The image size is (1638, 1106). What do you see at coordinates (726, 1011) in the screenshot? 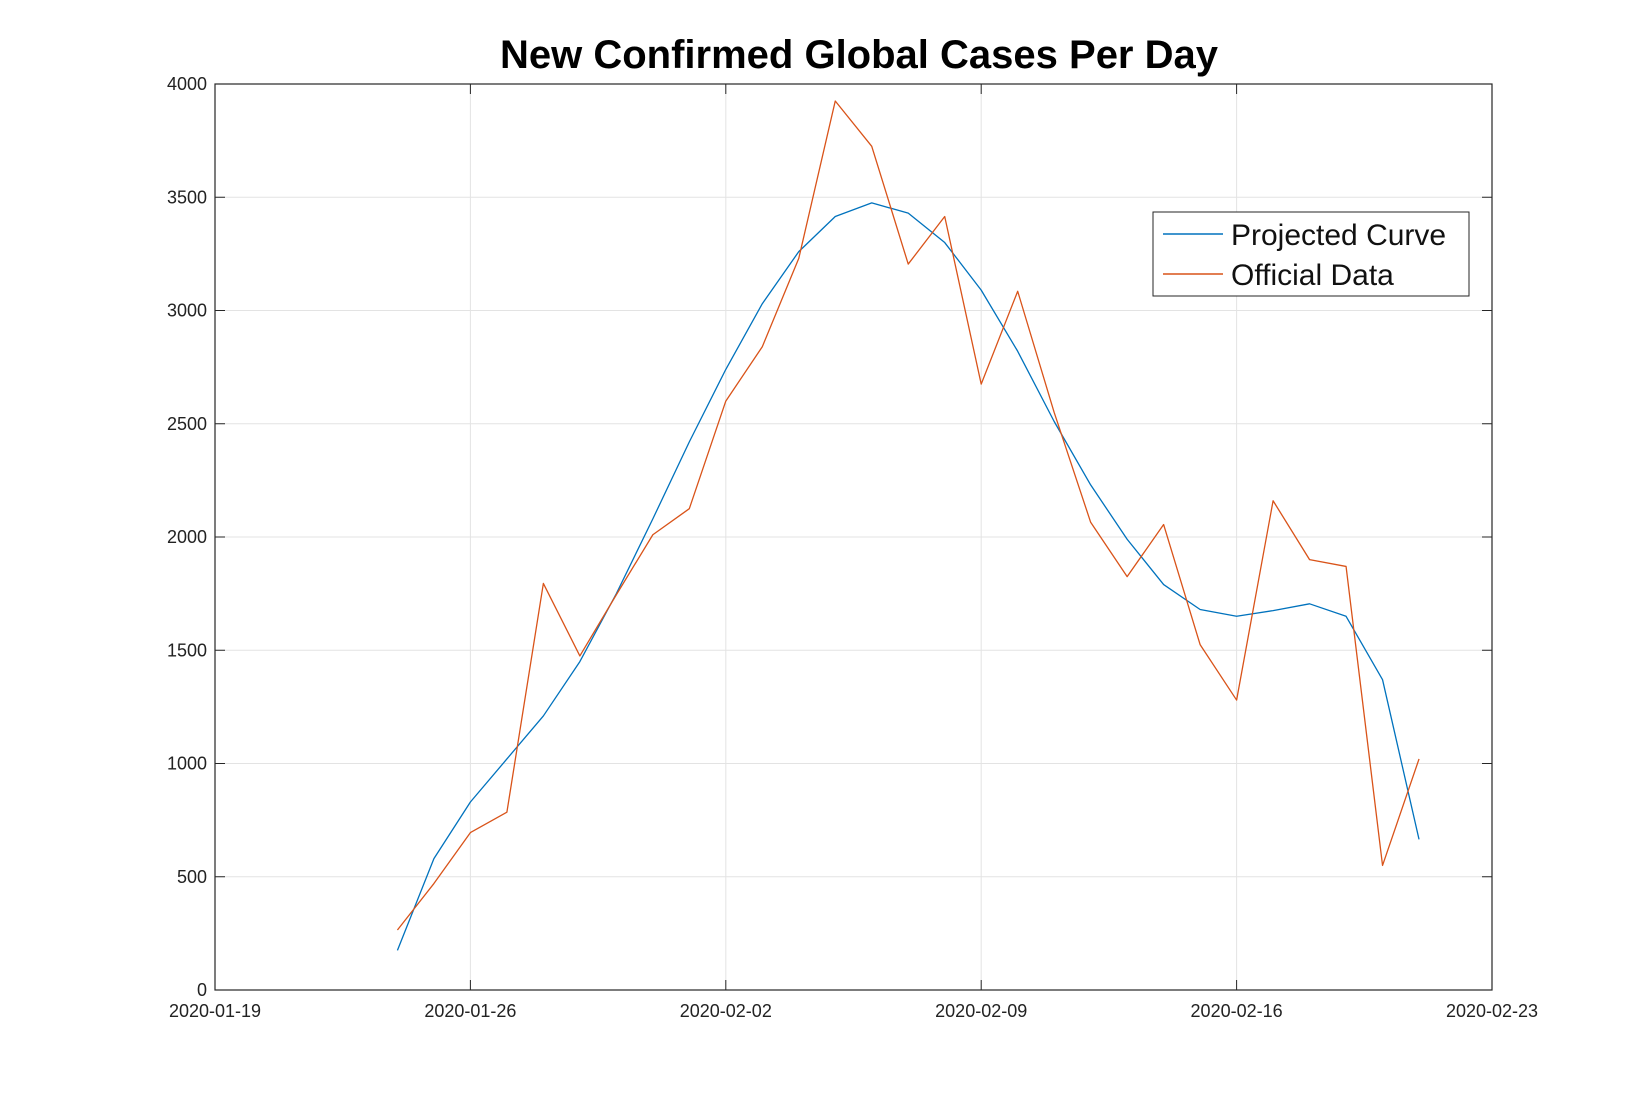
I see `x-tick-label: 2020-02-02` at bounding box center [726, 1011].